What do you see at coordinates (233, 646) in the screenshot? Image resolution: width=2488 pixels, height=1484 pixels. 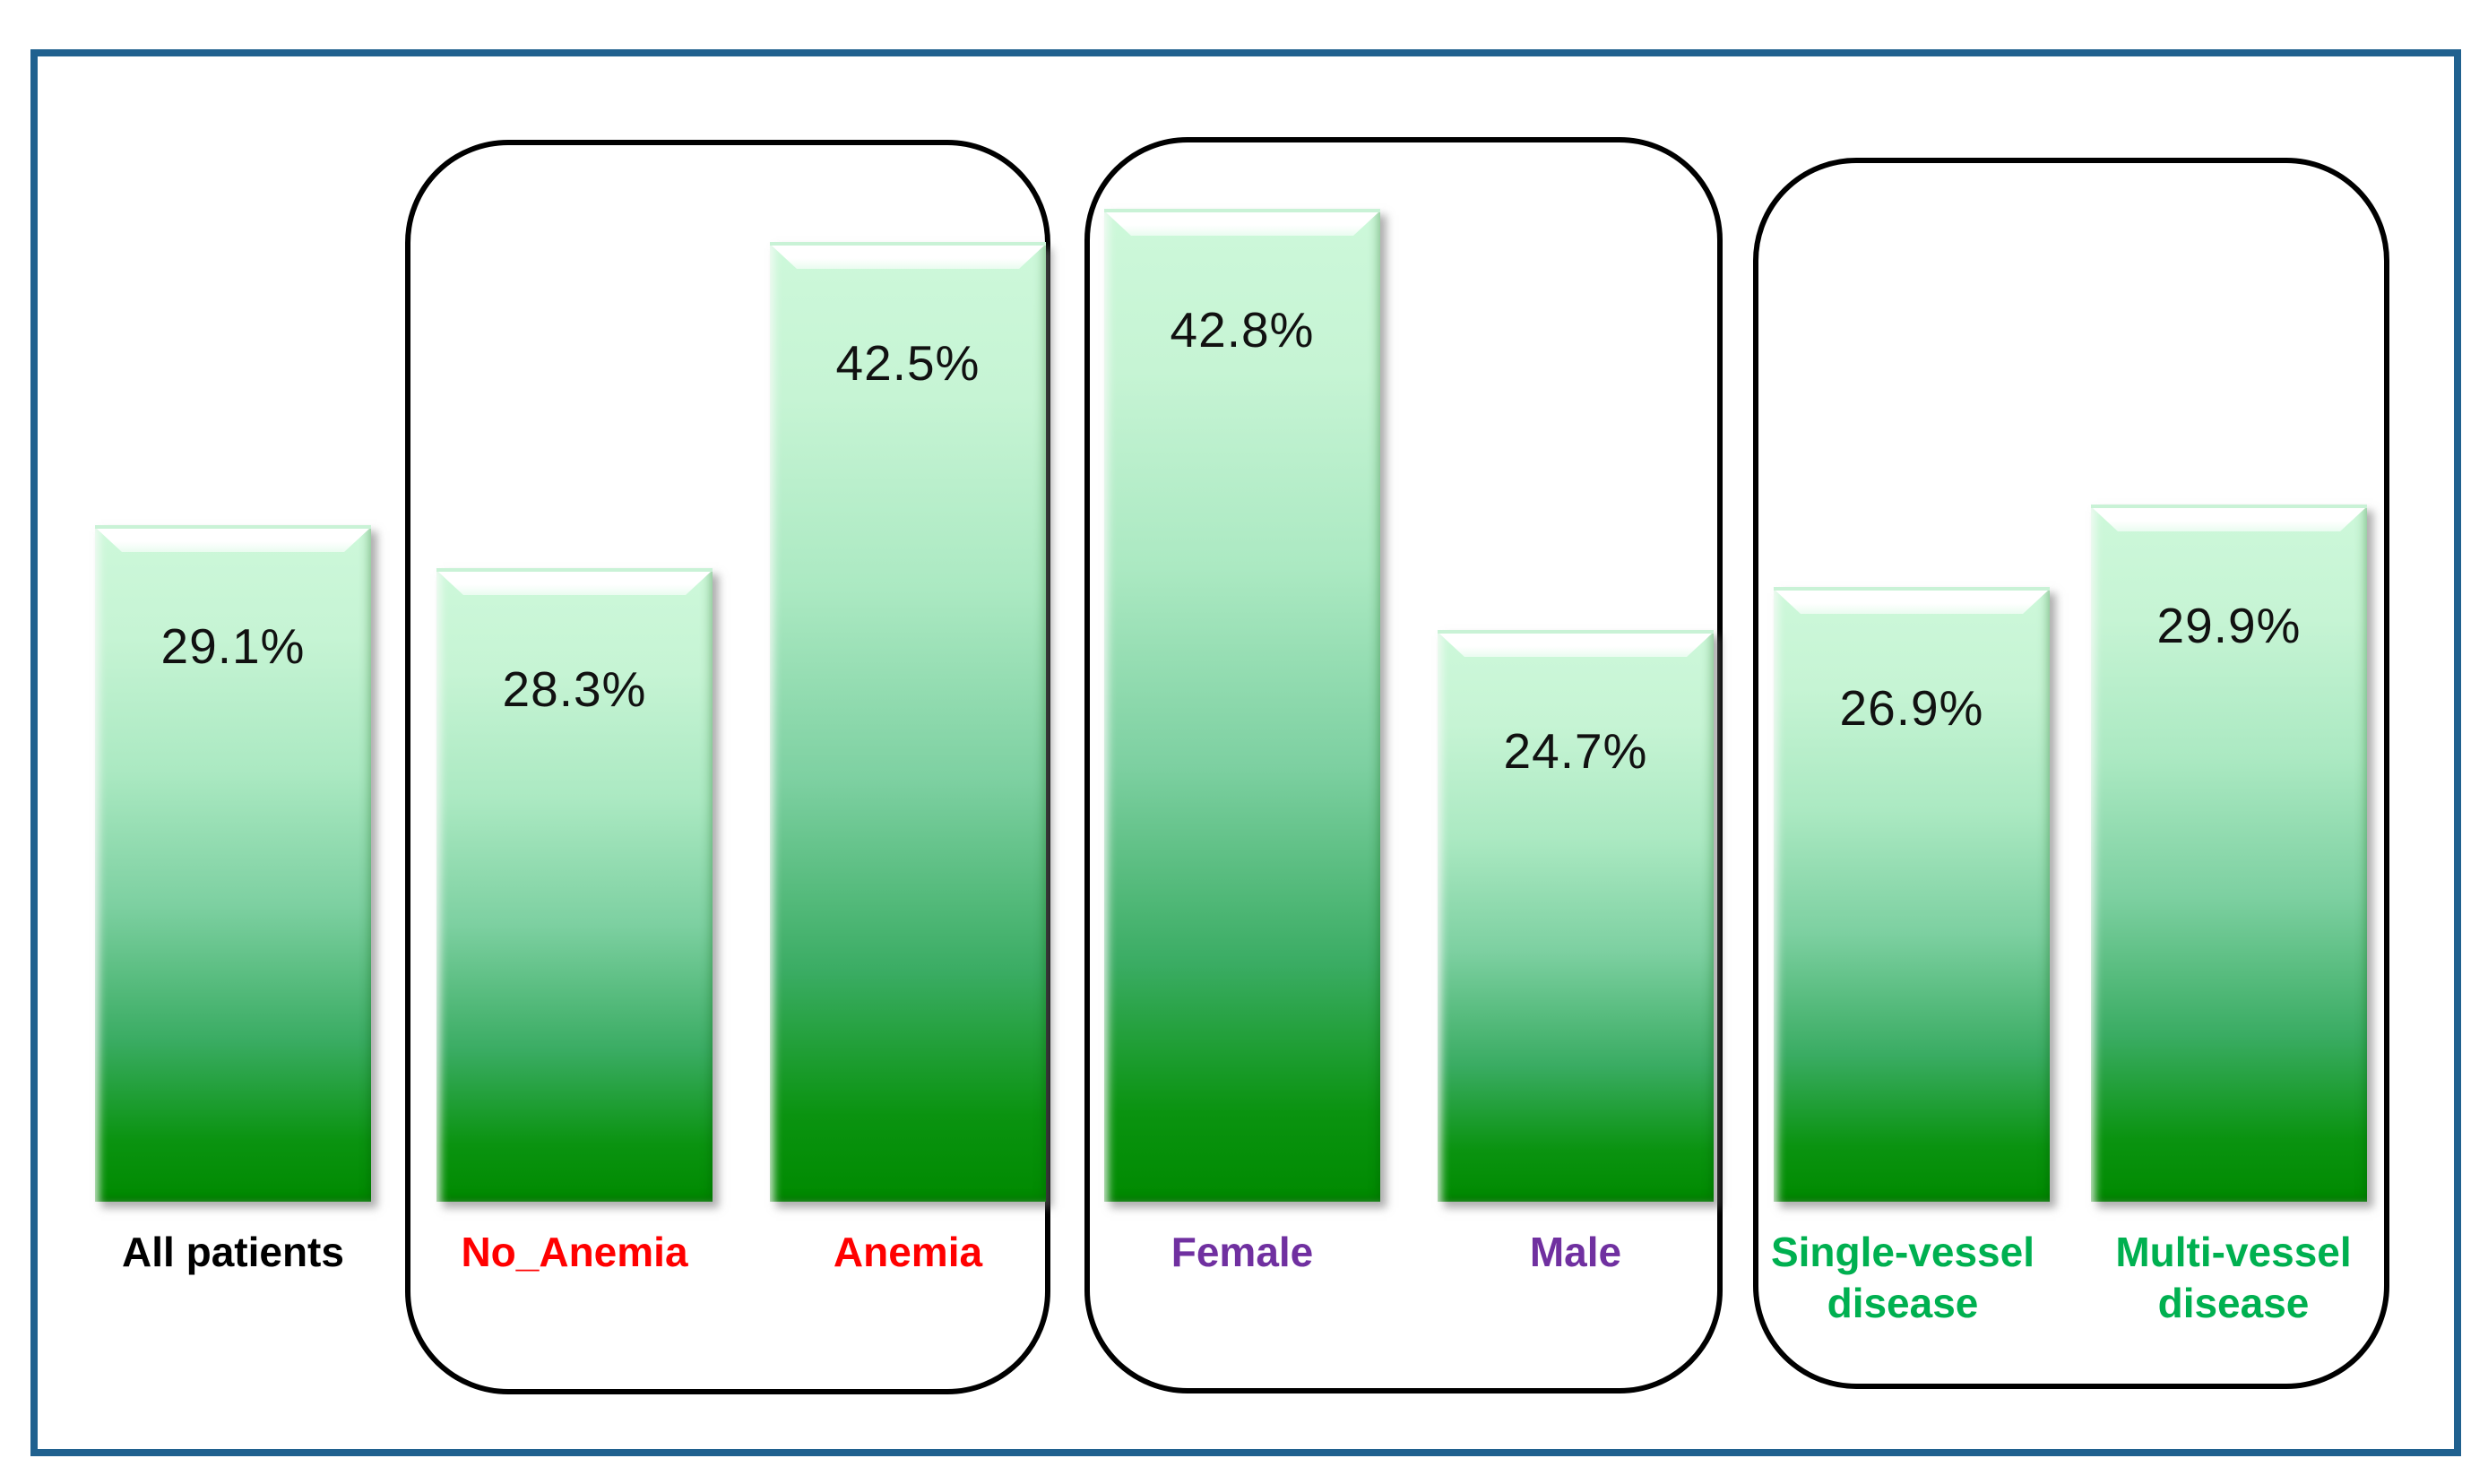 I see `bar-value-label: 29.1%` at bounding box center [233, 646].